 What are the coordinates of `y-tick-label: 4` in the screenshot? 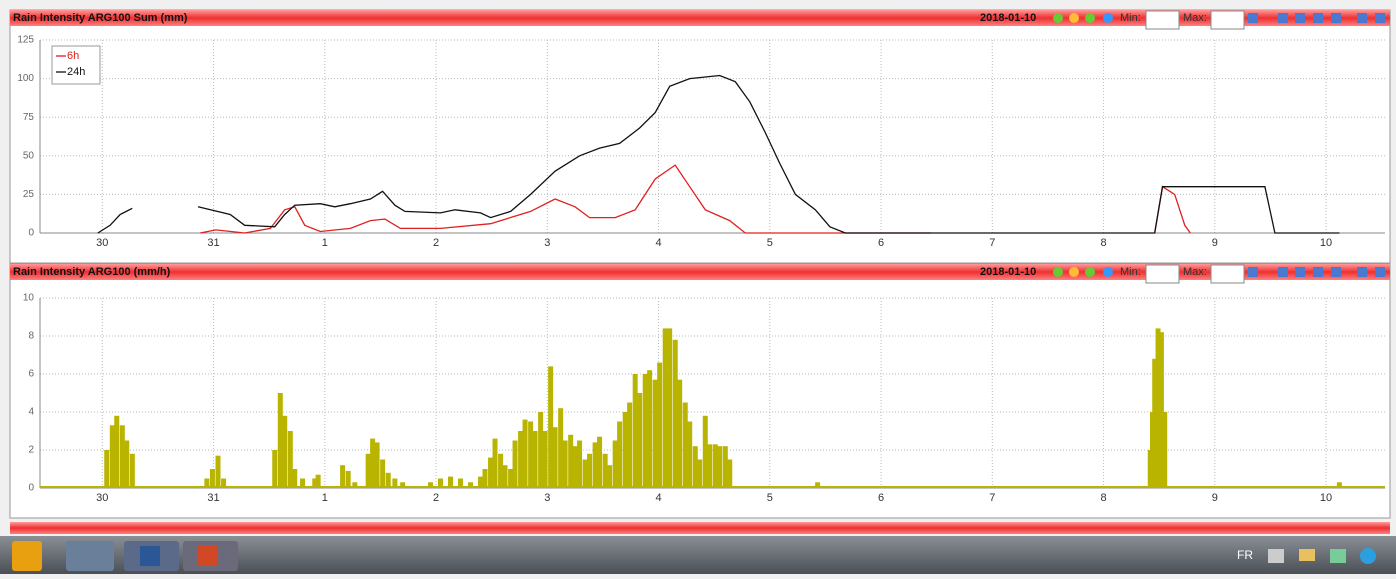 It's located at (31, 412).